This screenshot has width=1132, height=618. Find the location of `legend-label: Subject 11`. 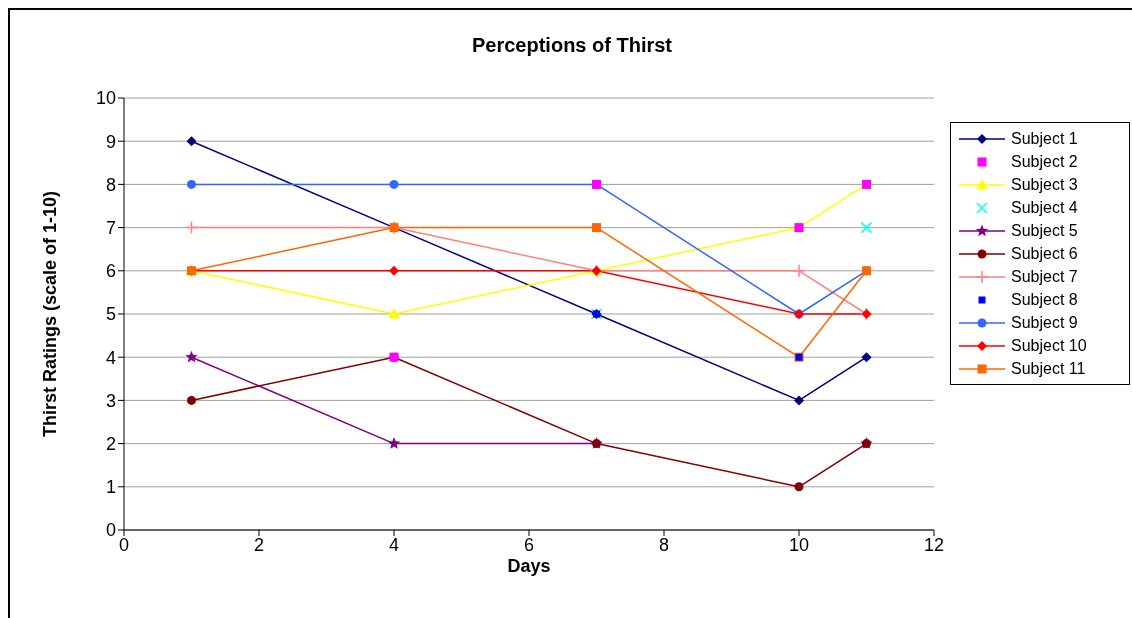

legend-label: Subject 11 is located at coordinates (1048, 368).